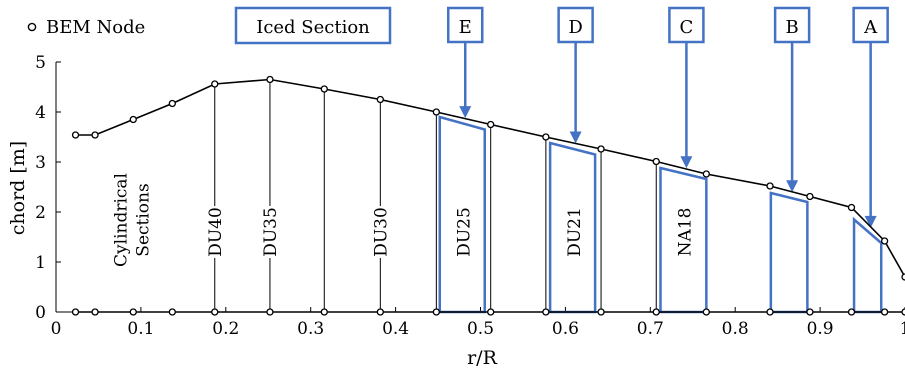 The image size is (905, 374). What do you see at coordinates (465, 27) in the screenshot?
I see `iced-section-letter: E` at bounding box center [465, 27].